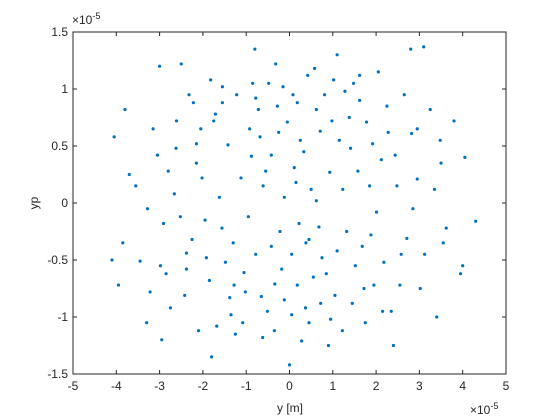 The height and width of the screenshot is (420, 560). I want to click on x-exponent: ×10⁻⁵, so click(484, 409).